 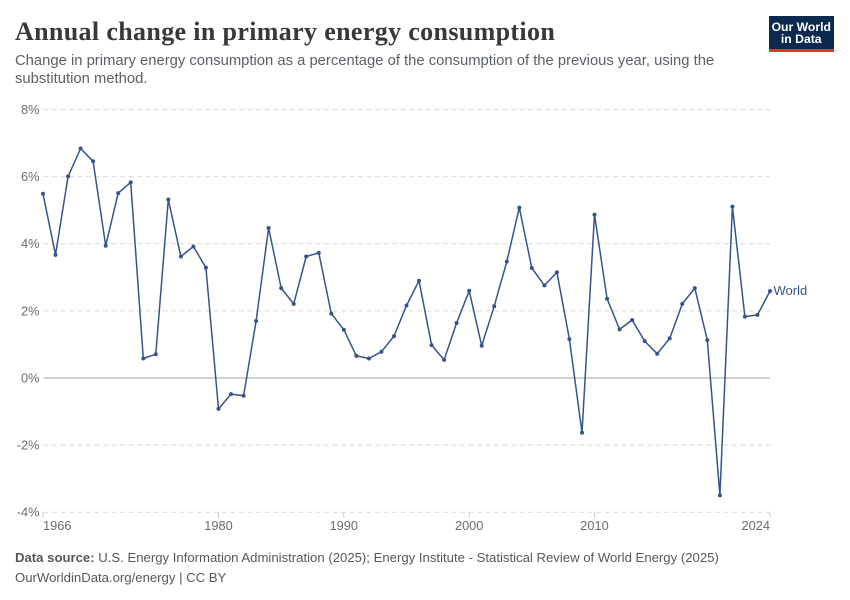 I want to click on svg-text: 2010, so click(x=594, y=525).